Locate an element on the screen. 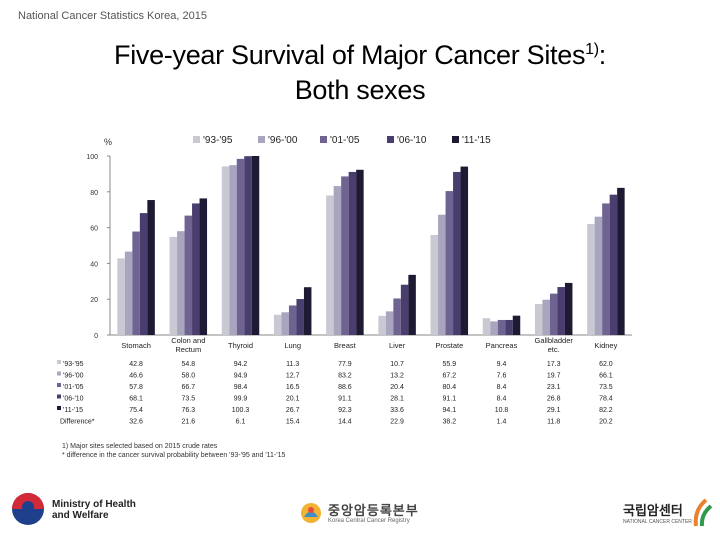 Image resolution: width=720 pixels, height=540 pixels. table-row-label: '06-'10 is located at coordinates (73, 399).